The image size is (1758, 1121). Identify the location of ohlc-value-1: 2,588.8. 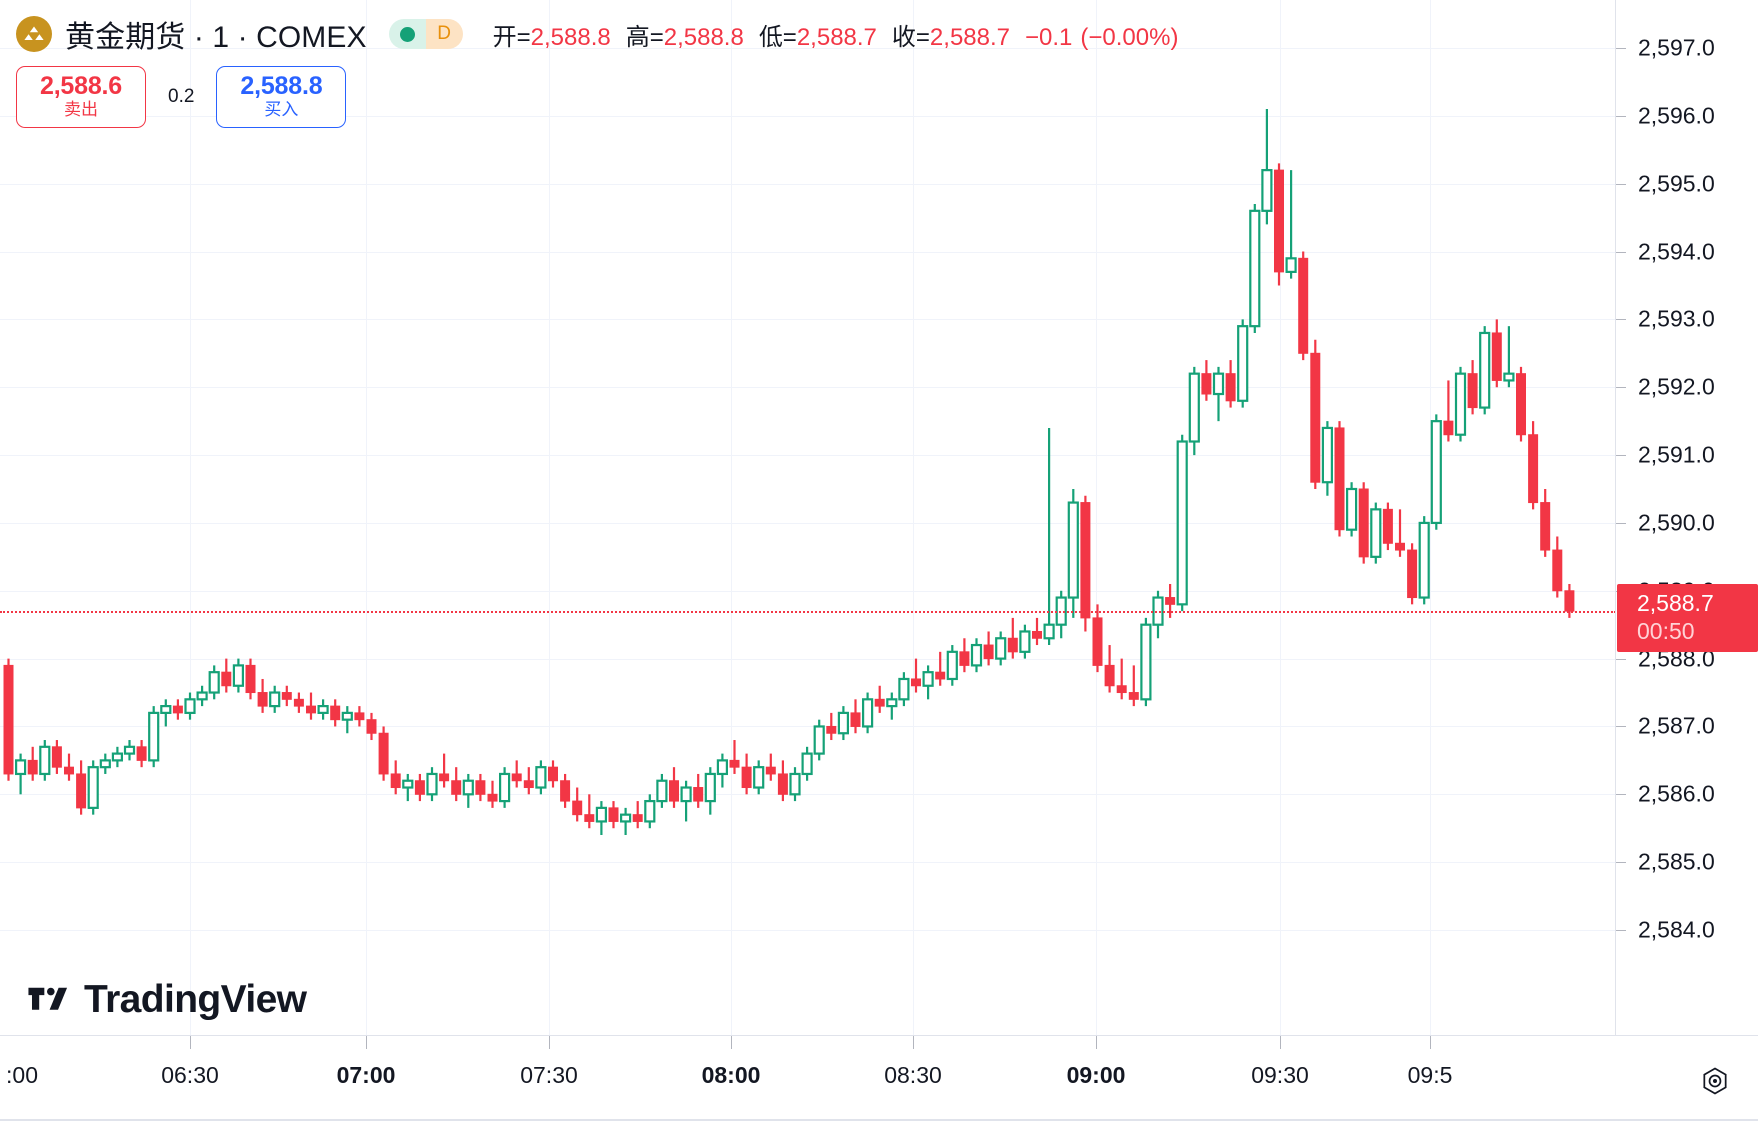
(703, 37).